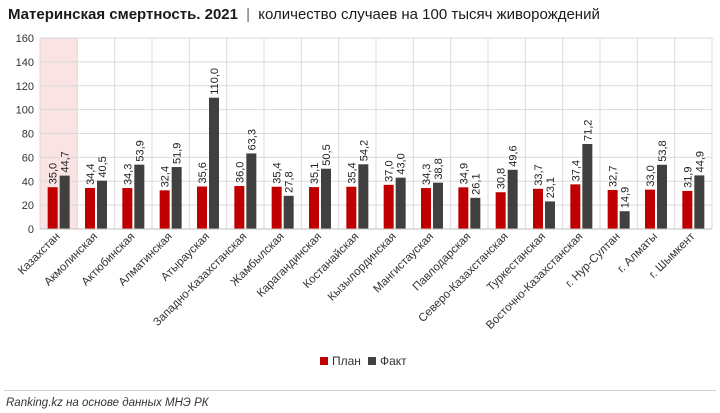 This screenshot has height=413, width=720. I want to click on data-label-fact: 63,3, so click(252, 139).